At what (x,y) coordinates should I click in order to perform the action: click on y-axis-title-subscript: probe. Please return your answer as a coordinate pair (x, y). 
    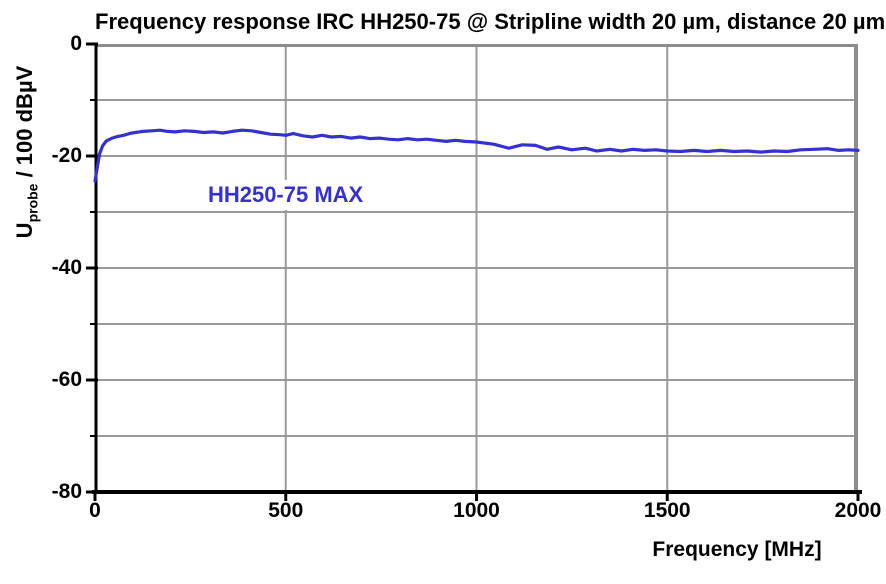
    Looking at the image, I should click on (32, 203).